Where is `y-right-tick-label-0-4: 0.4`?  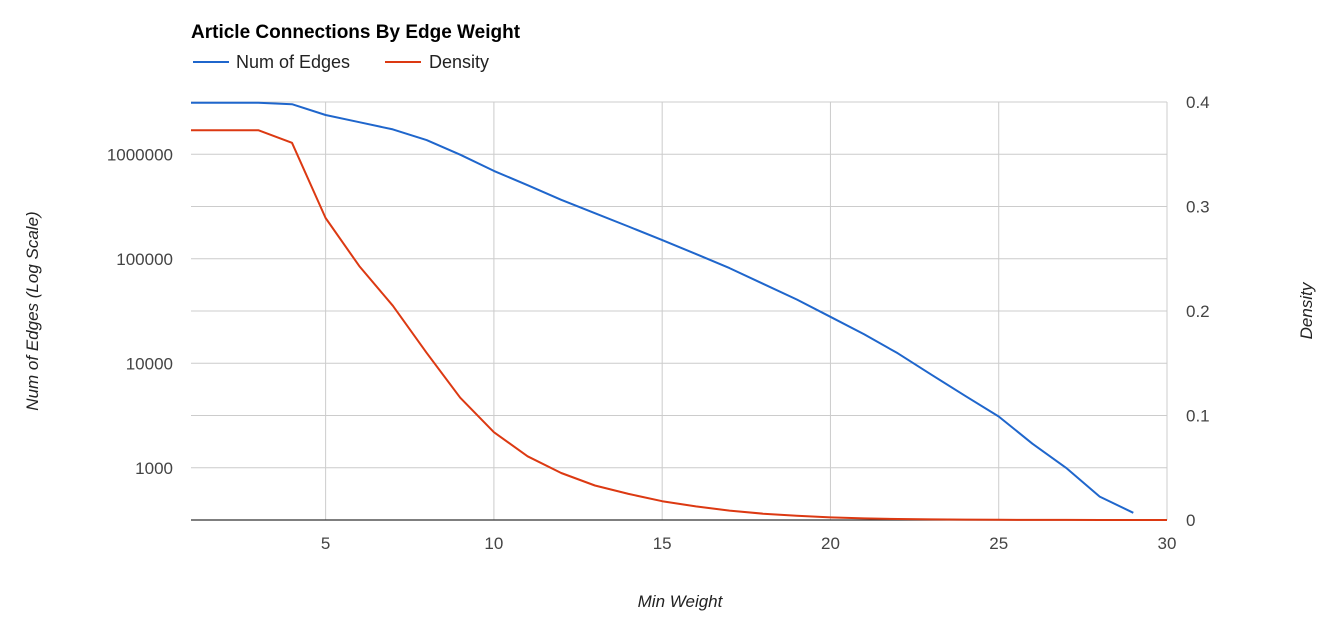
y-right-tick-label-0-4: 0.4 is located at coordinates (1198, 102).